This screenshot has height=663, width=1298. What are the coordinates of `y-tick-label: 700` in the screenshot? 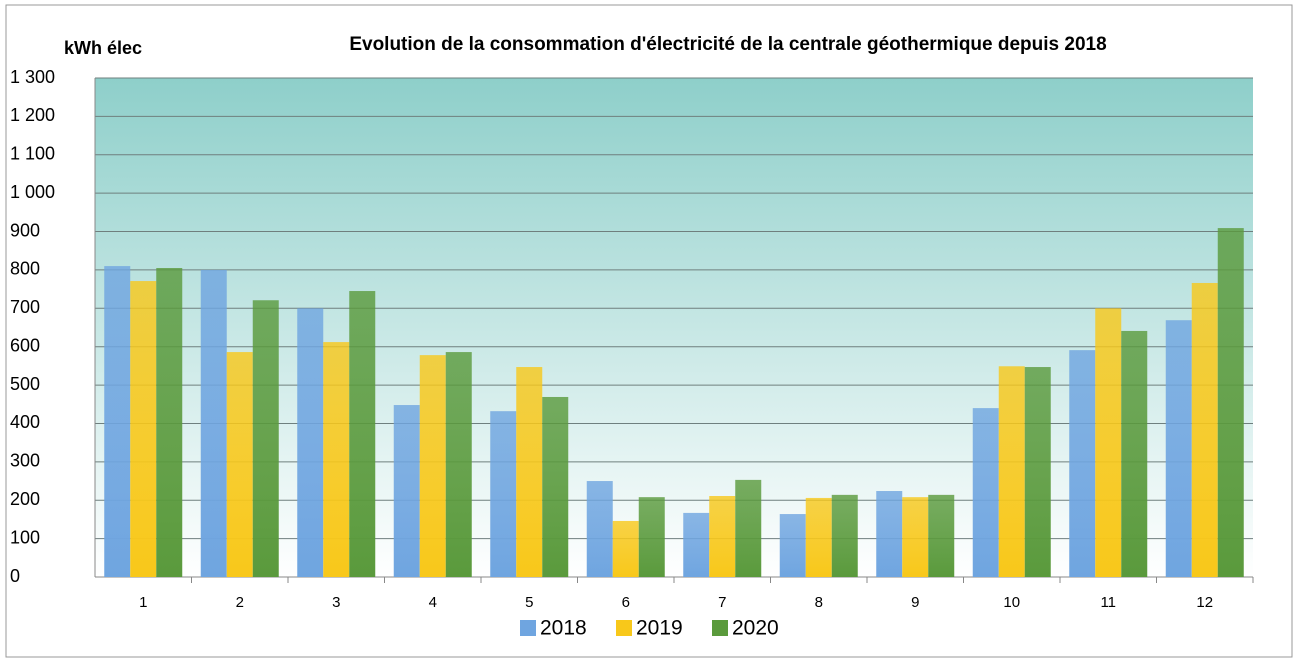 It's located at (25, 307).